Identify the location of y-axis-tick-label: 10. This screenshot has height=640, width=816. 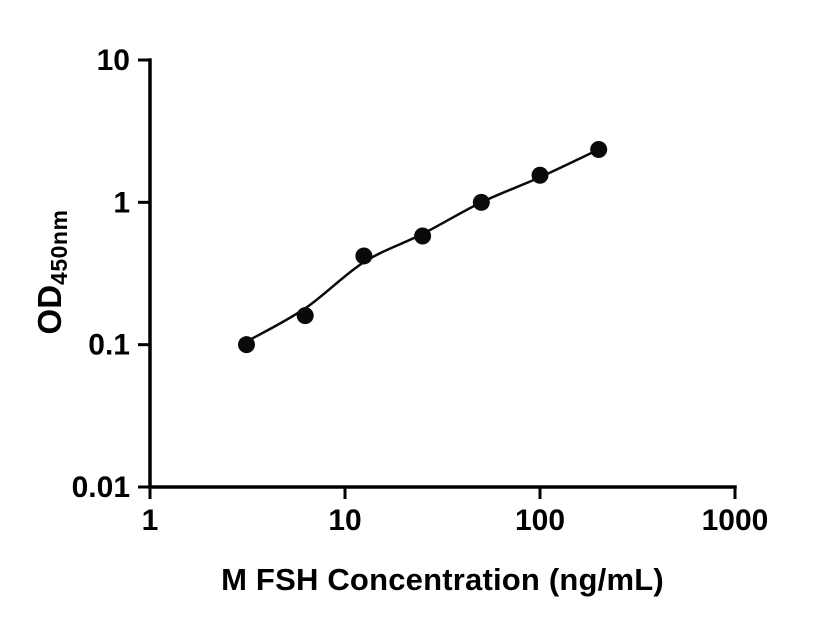
(113, 60).